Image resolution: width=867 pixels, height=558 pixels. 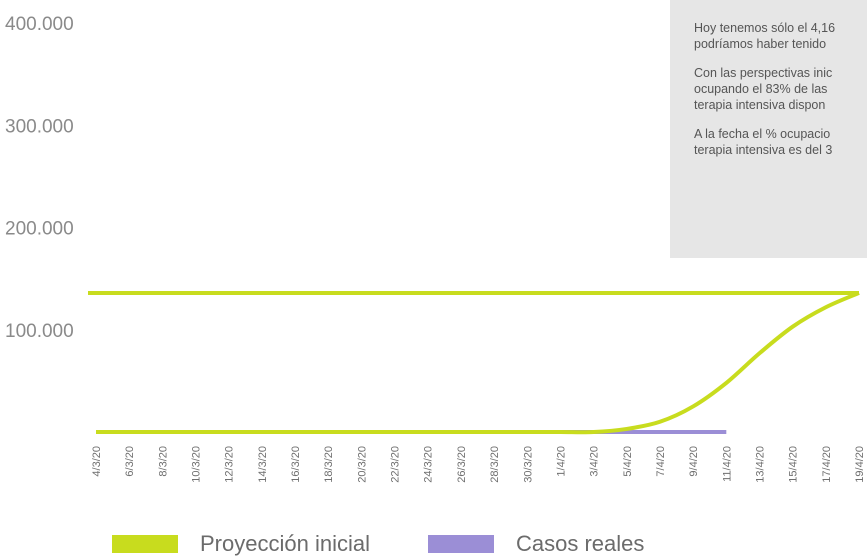 What do you see at coordinates (329, 464) in the screenshot?
I see `x-tick-label: 18/3/20` at bounding box center [329, 464].